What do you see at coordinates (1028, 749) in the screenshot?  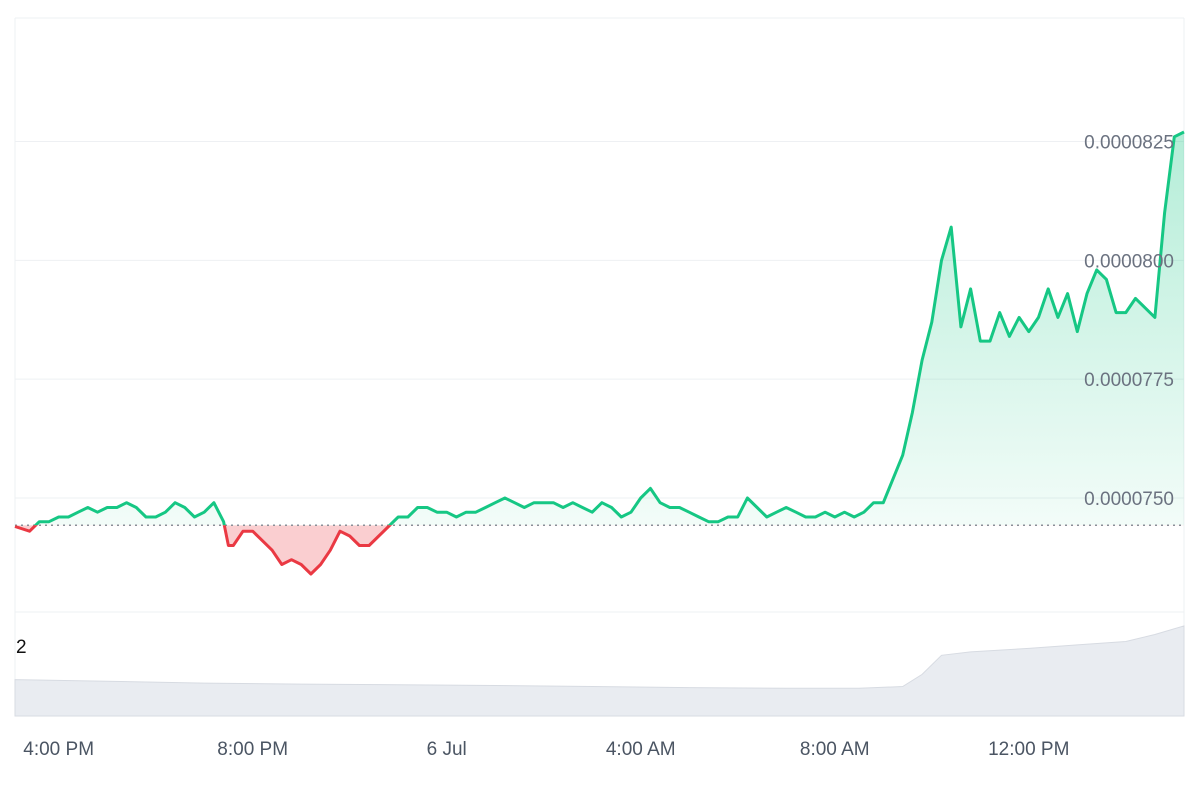 I see `x-tick-label: 12:00 PM` at bounding box center [1028, 749].